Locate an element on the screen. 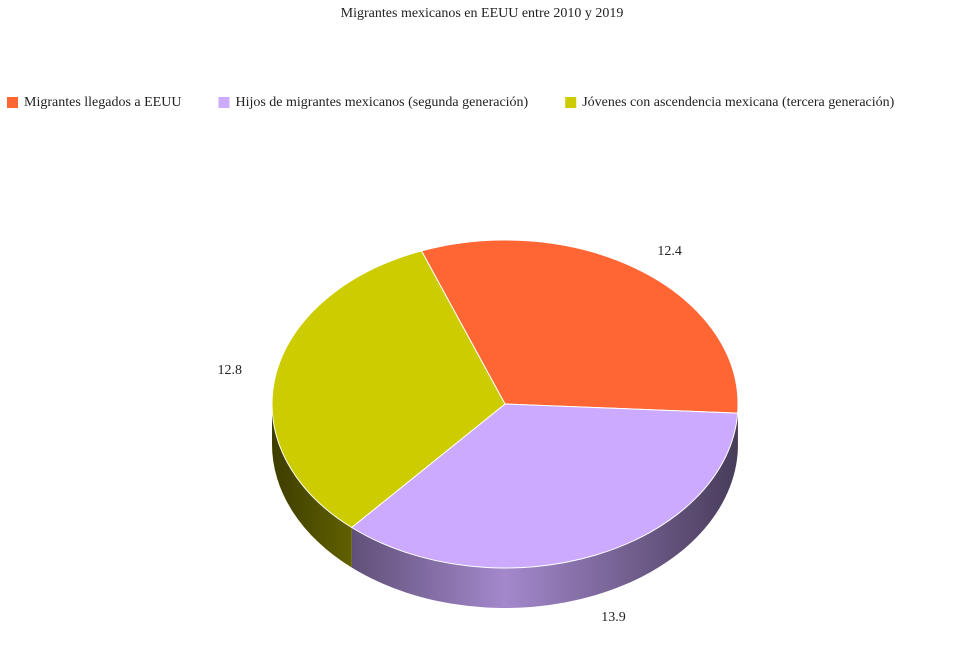 This screenshot has height=649, width=964. data-label: 13.9 is located at coordinates (613, 617).